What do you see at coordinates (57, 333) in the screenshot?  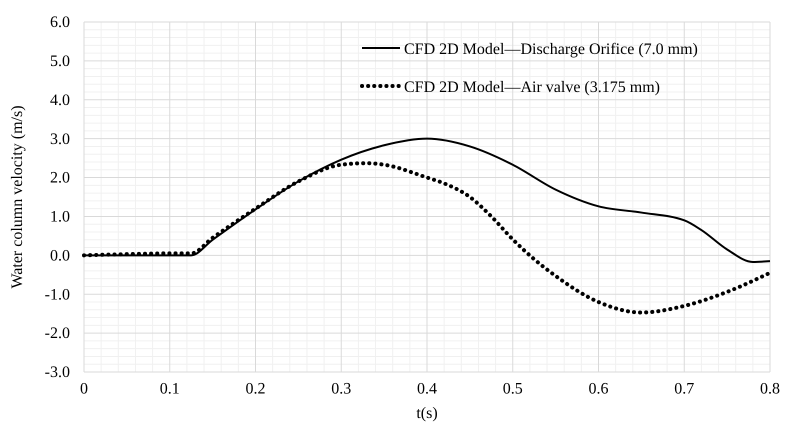 I see `y-tick-label: -2.0` at bounding box center [57, 333].